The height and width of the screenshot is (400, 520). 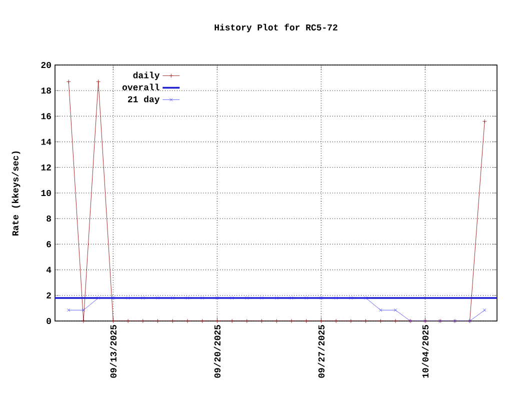 What do you see at coordinates (46, 116) in the screenshot?
I see `y-tick-label: 16` at bounding box center [46, 116].